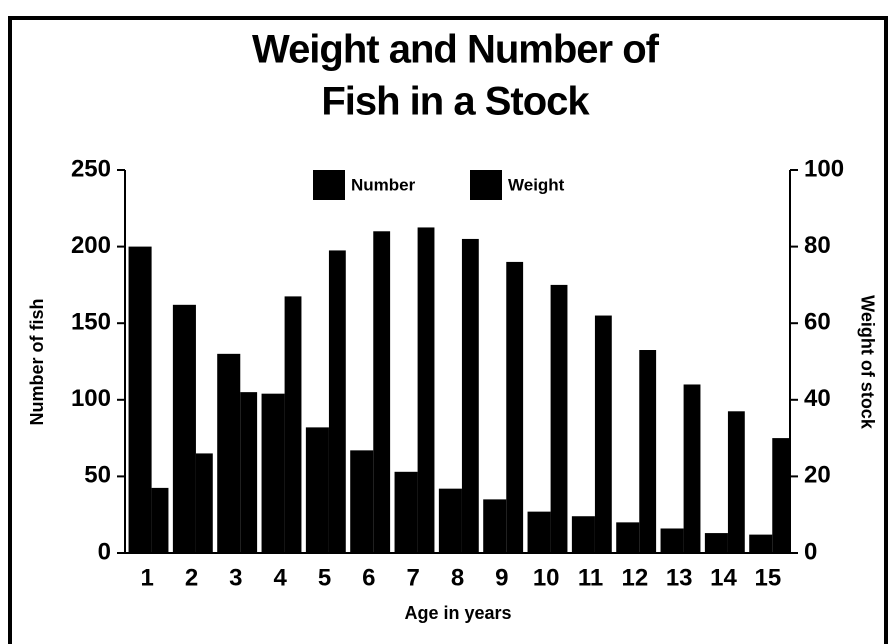 The width and height of the screenshot is (892, 644). I want to click on x-tick-label: 4, so click(280, 577).